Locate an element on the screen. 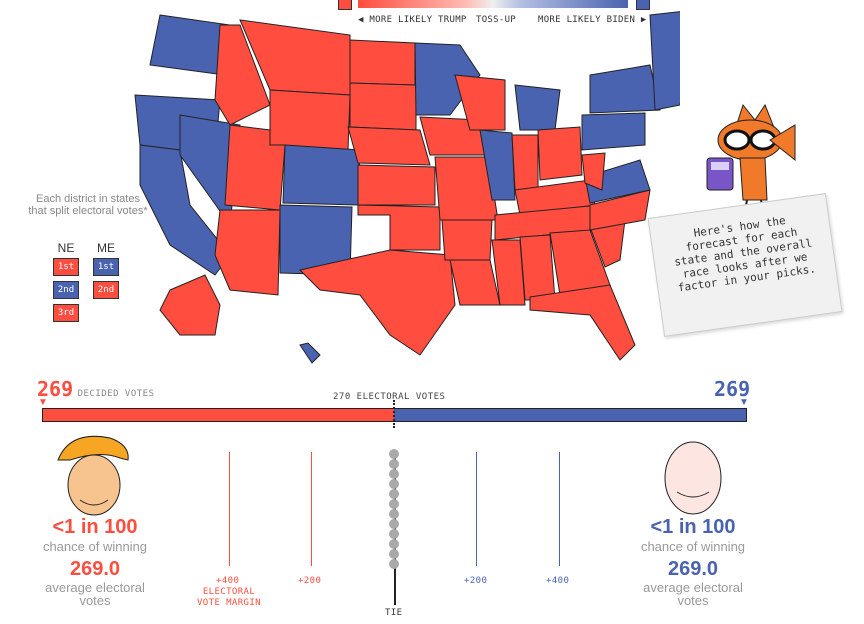  trump-chance-label: chance of winning is located at coordinates (95, 546).